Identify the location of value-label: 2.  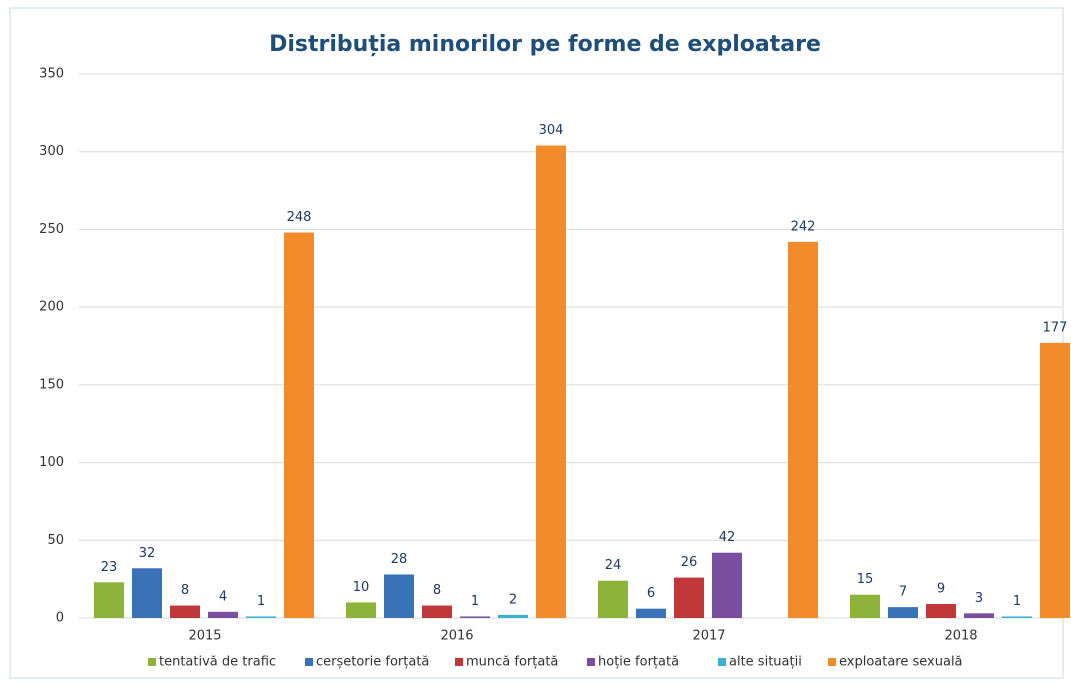
(513, 599).